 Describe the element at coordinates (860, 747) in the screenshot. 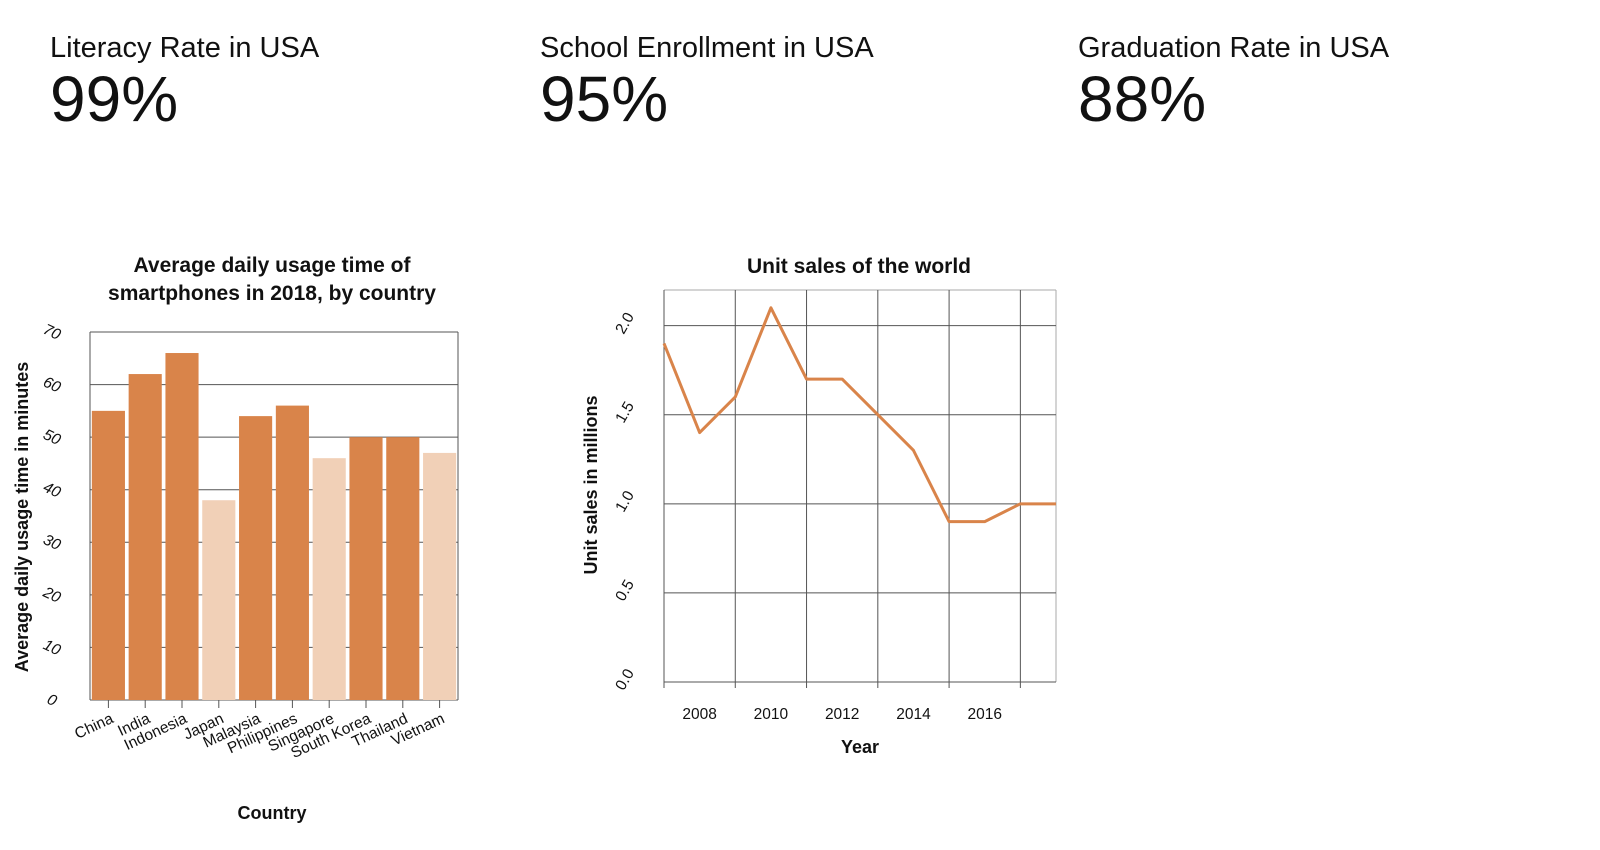

I see `x-axis-title: Year` at that location.